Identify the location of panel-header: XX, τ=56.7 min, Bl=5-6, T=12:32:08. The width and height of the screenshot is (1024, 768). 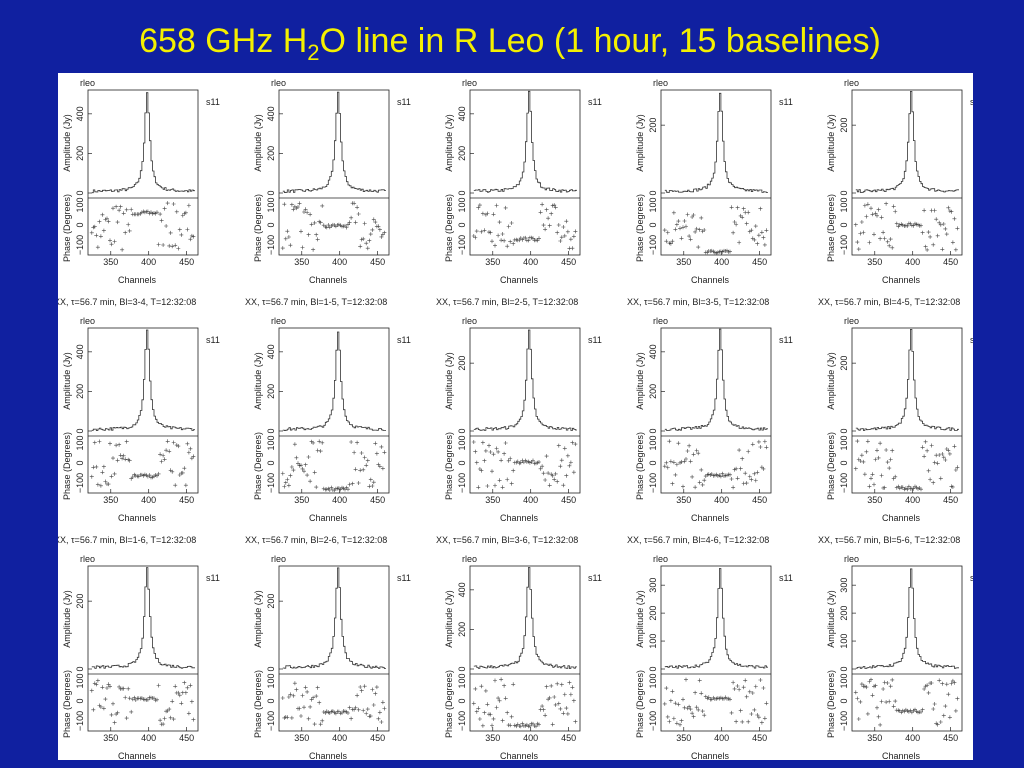
(889, 540).